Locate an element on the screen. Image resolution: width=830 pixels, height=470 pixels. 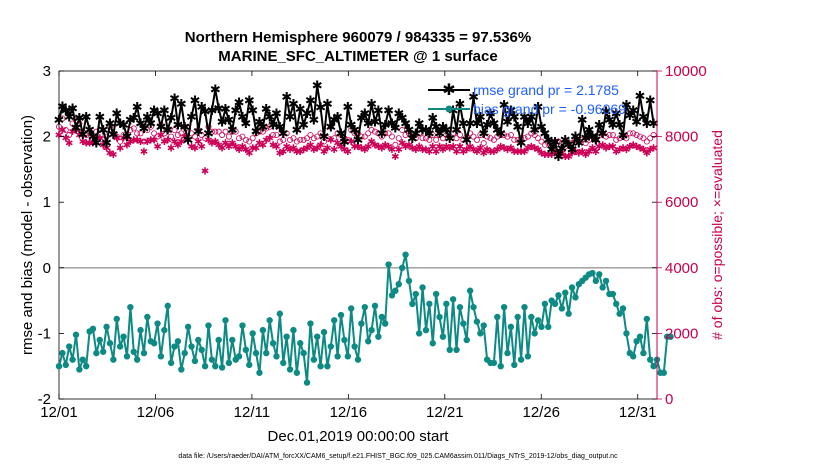
x-tick-label: 12/31 is located at coordinates (638, 412).